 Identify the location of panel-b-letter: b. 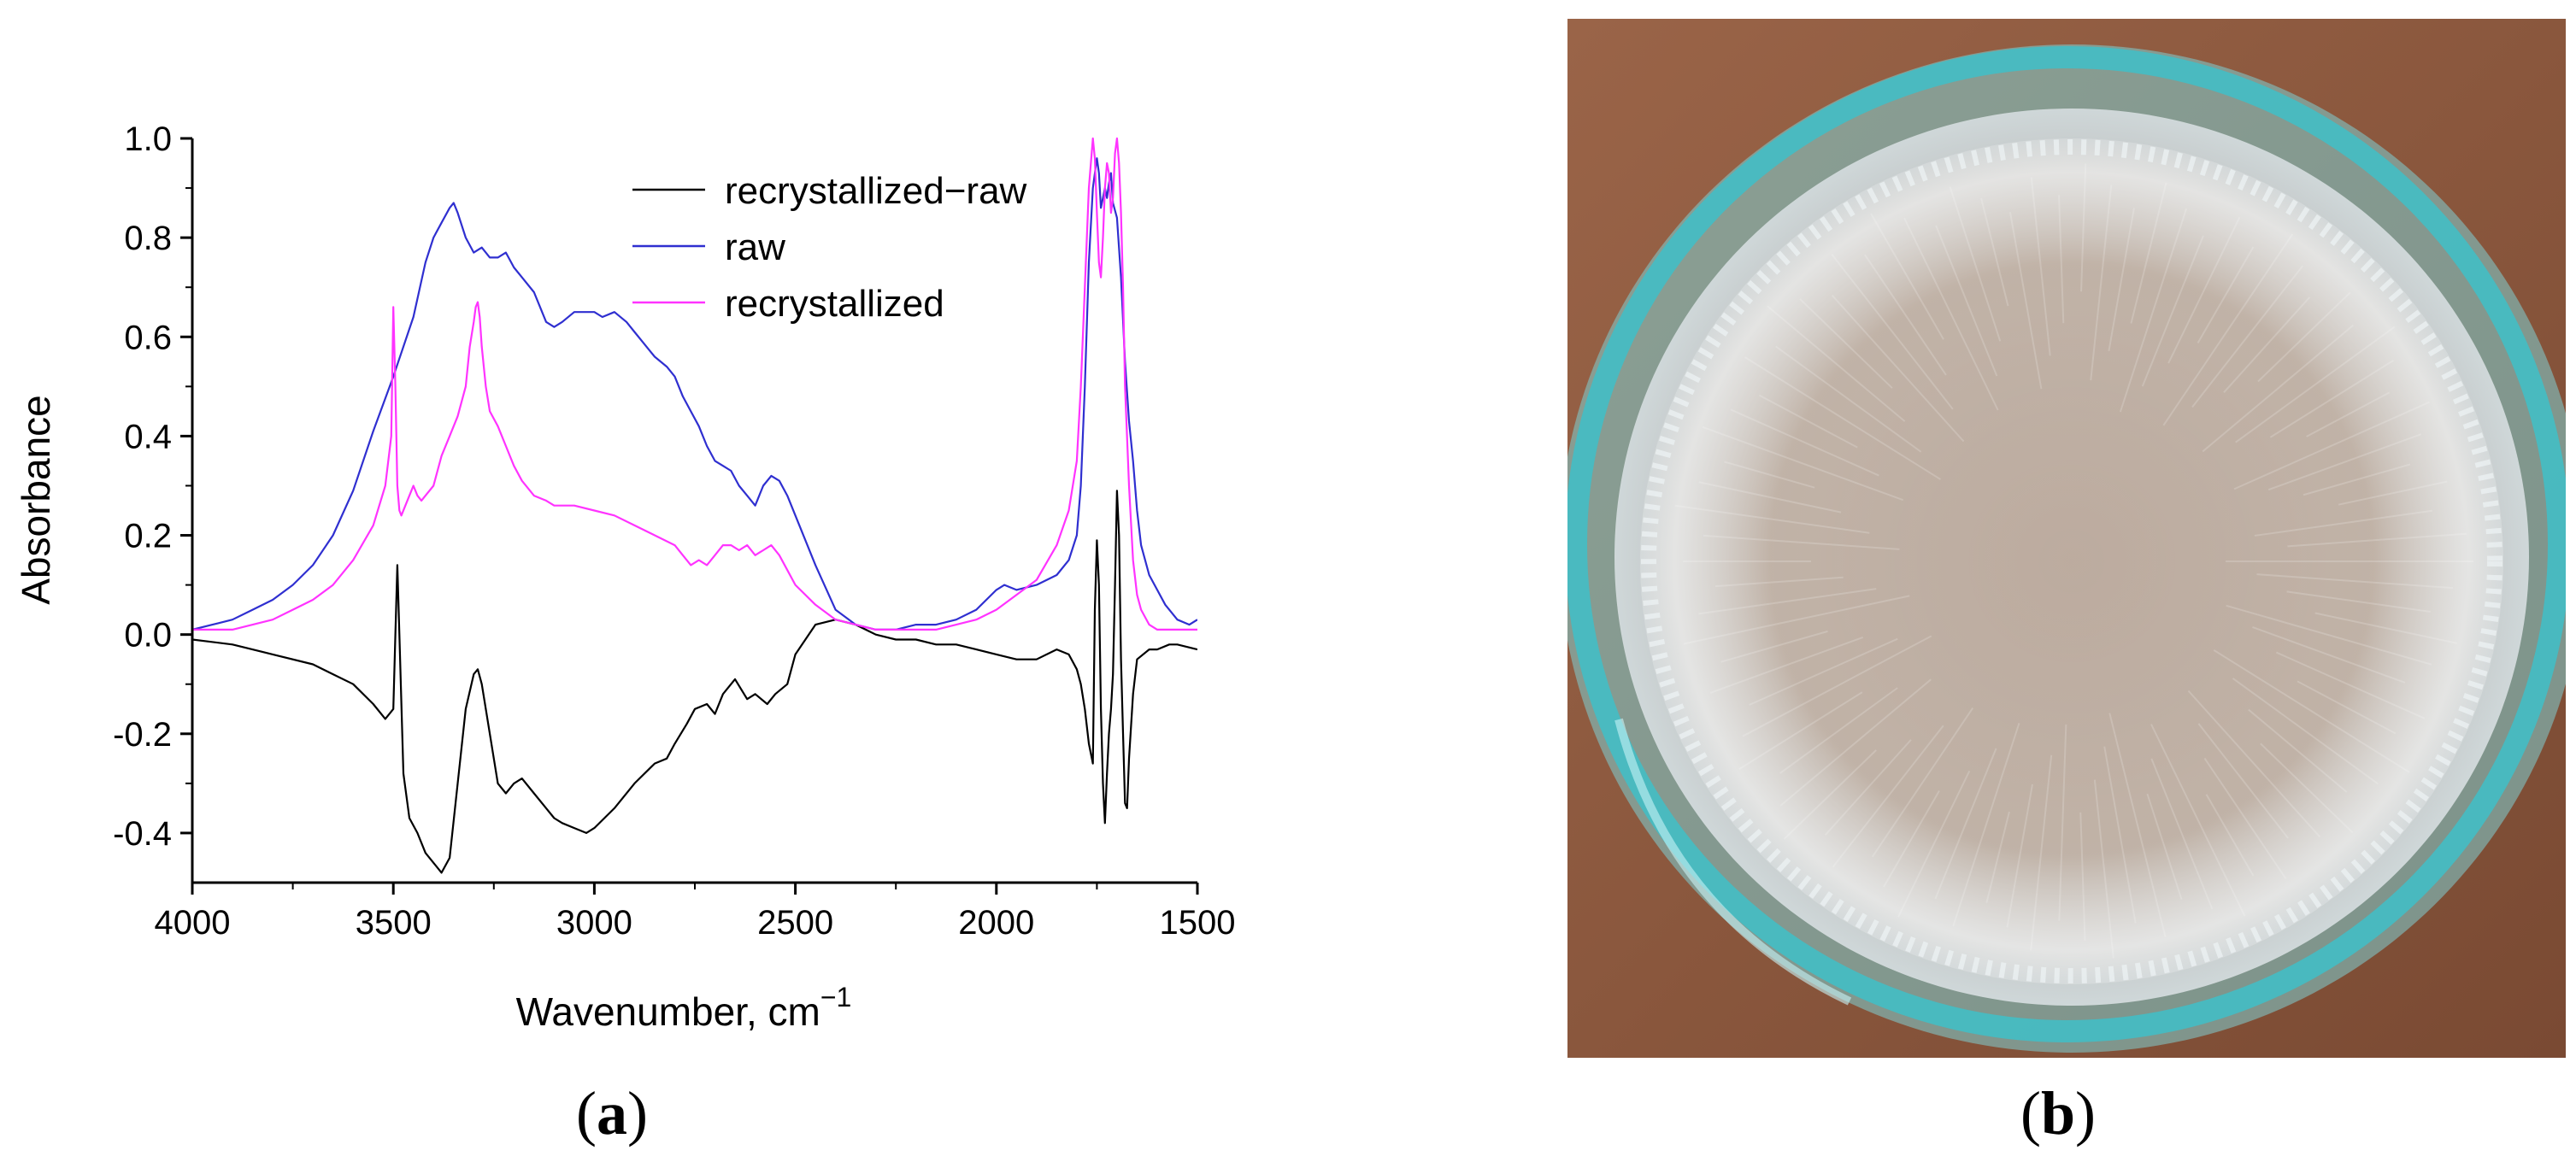
(2058, 1113).